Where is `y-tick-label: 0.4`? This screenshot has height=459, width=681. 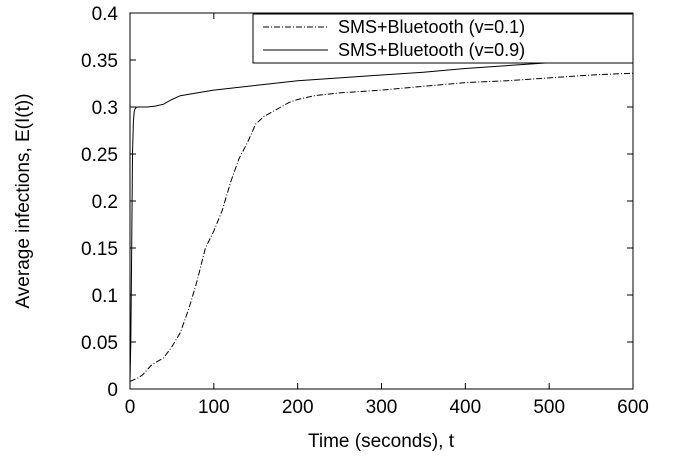
y-tick-label: 0.4 is located at coordinates (105, 14).